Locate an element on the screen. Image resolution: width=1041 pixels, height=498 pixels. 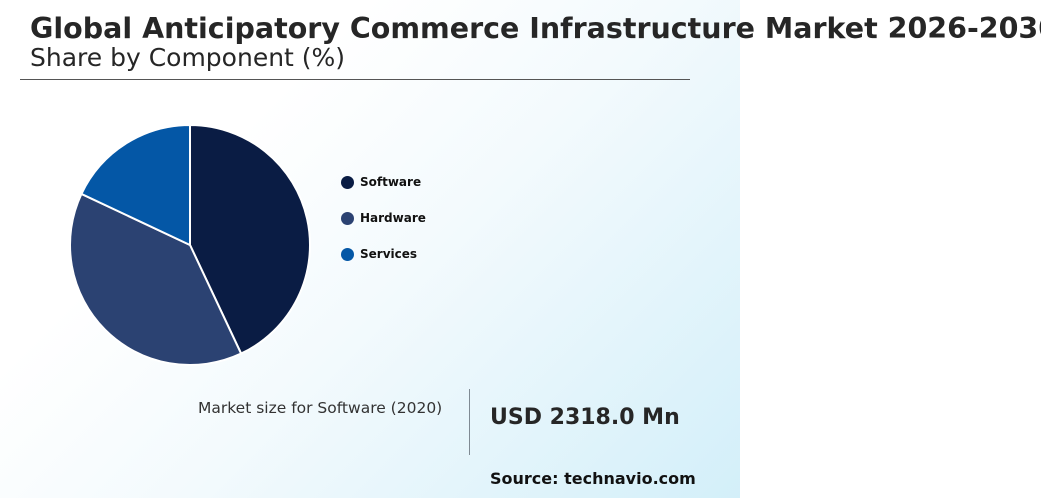
legend-label: Services is located at coordinates (389, 254).